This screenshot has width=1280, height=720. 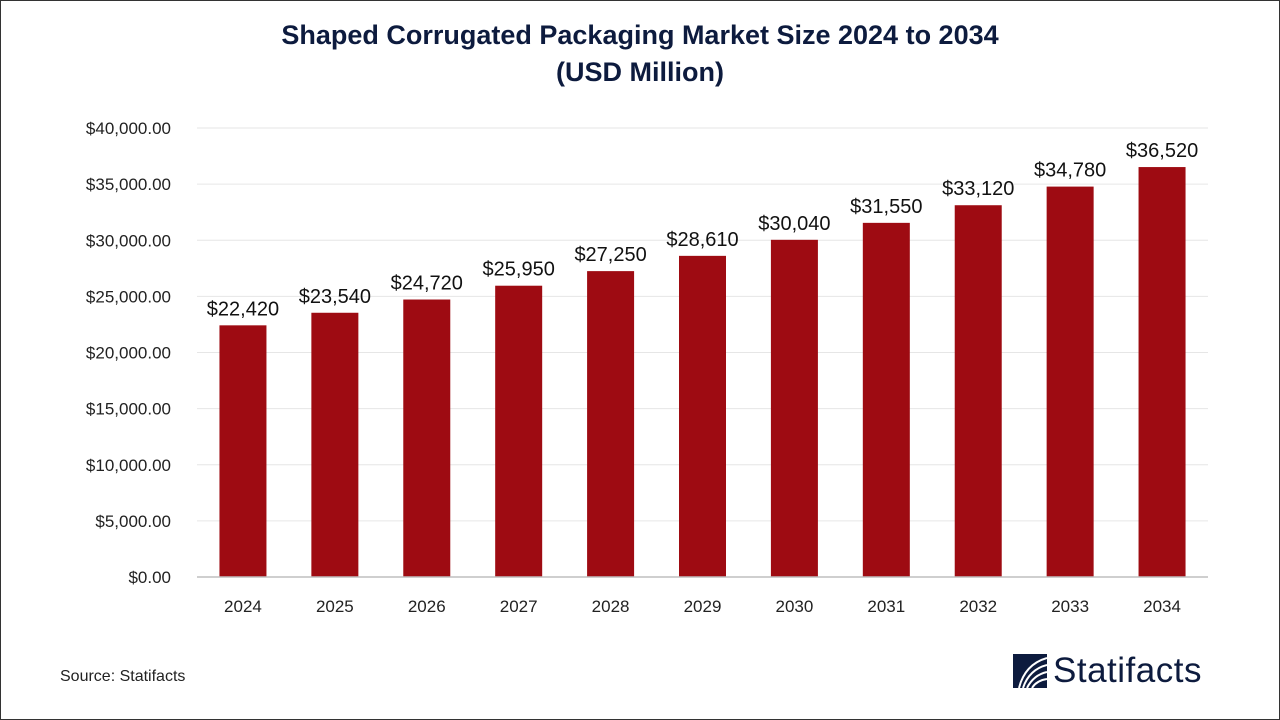 I want to click on x-tick-label: 2029, so click(x=703, y=606).